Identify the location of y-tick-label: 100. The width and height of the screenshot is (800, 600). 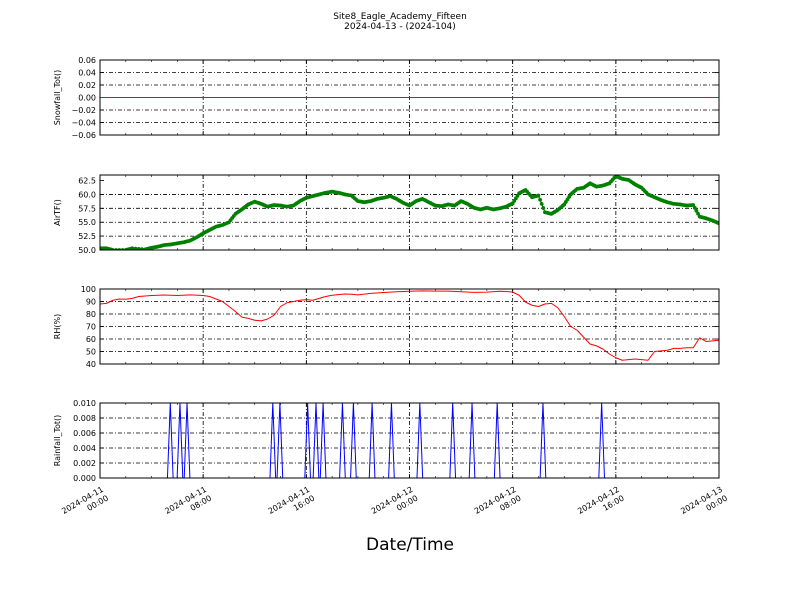
(88, 289).